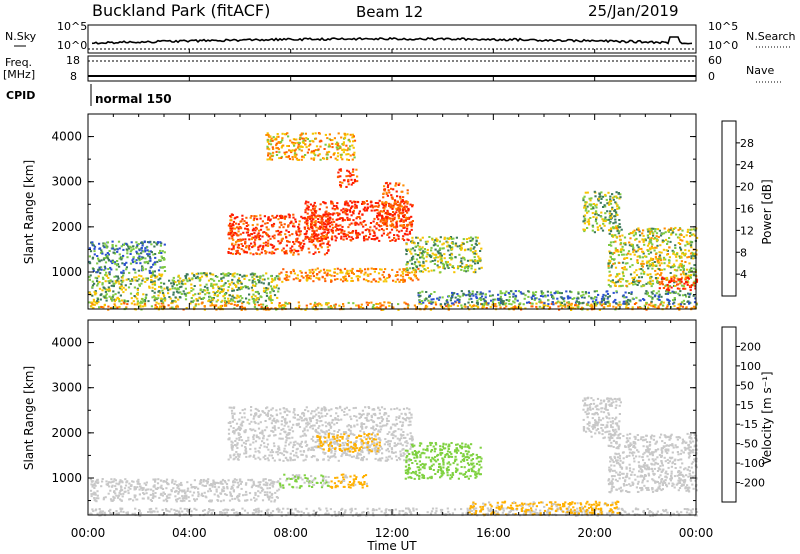 This screenshot has width=800, height=554. I want to click on freq-label: Freq., so click(18, 62).